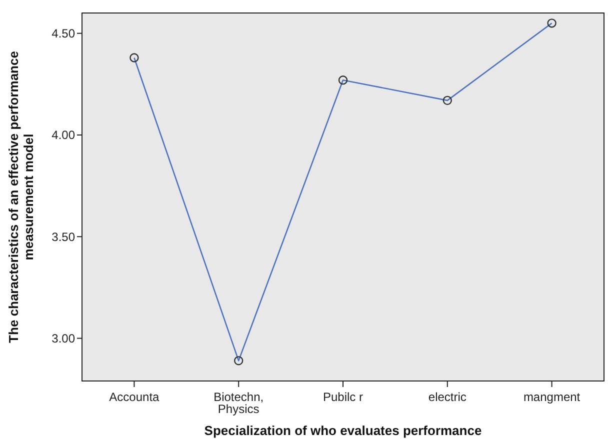 The height and width of the screenshot is (439, 608). What do you see at coordinates (343, 397) in the screenshot?
I see `x-tick-label: Pubilc r` at bounding box center [343, 397].